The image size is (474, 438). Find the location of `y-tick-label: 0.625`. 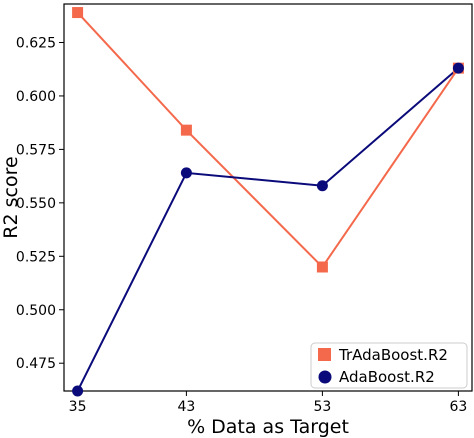

y-tick-label: 0.625 is located at coordinates (36, 43).